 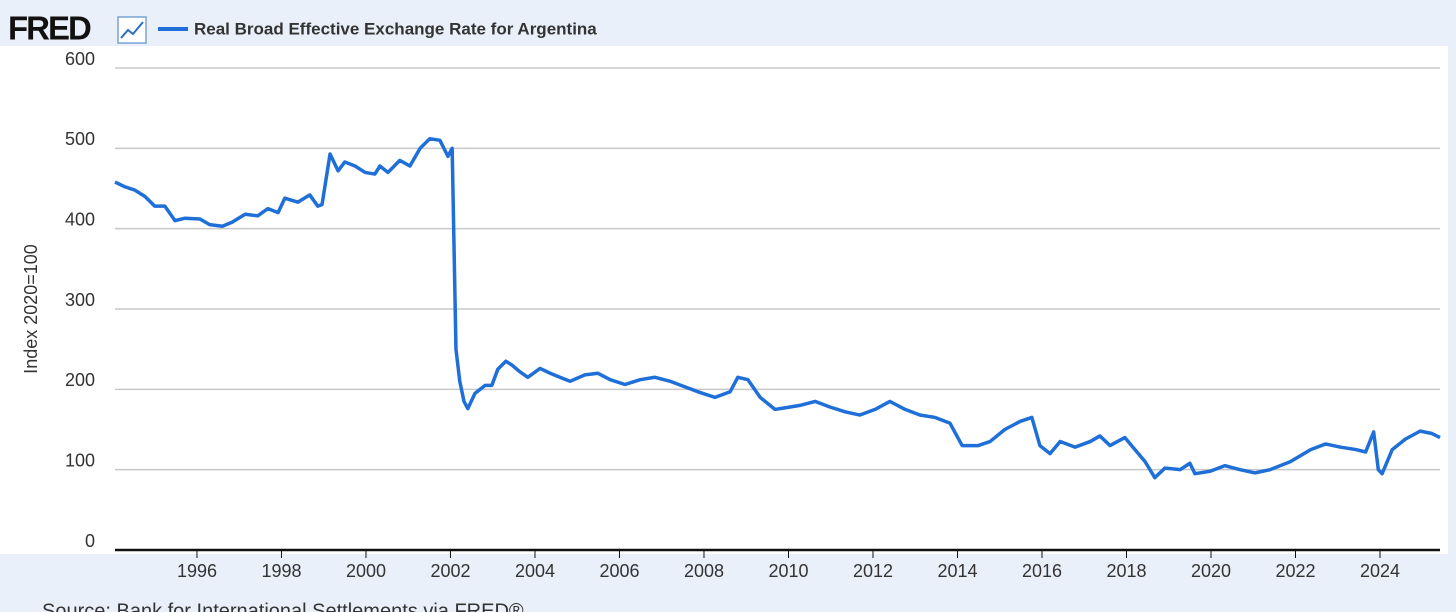 I want to click on x-tick-label: 2000, so click(x=366, y=571).